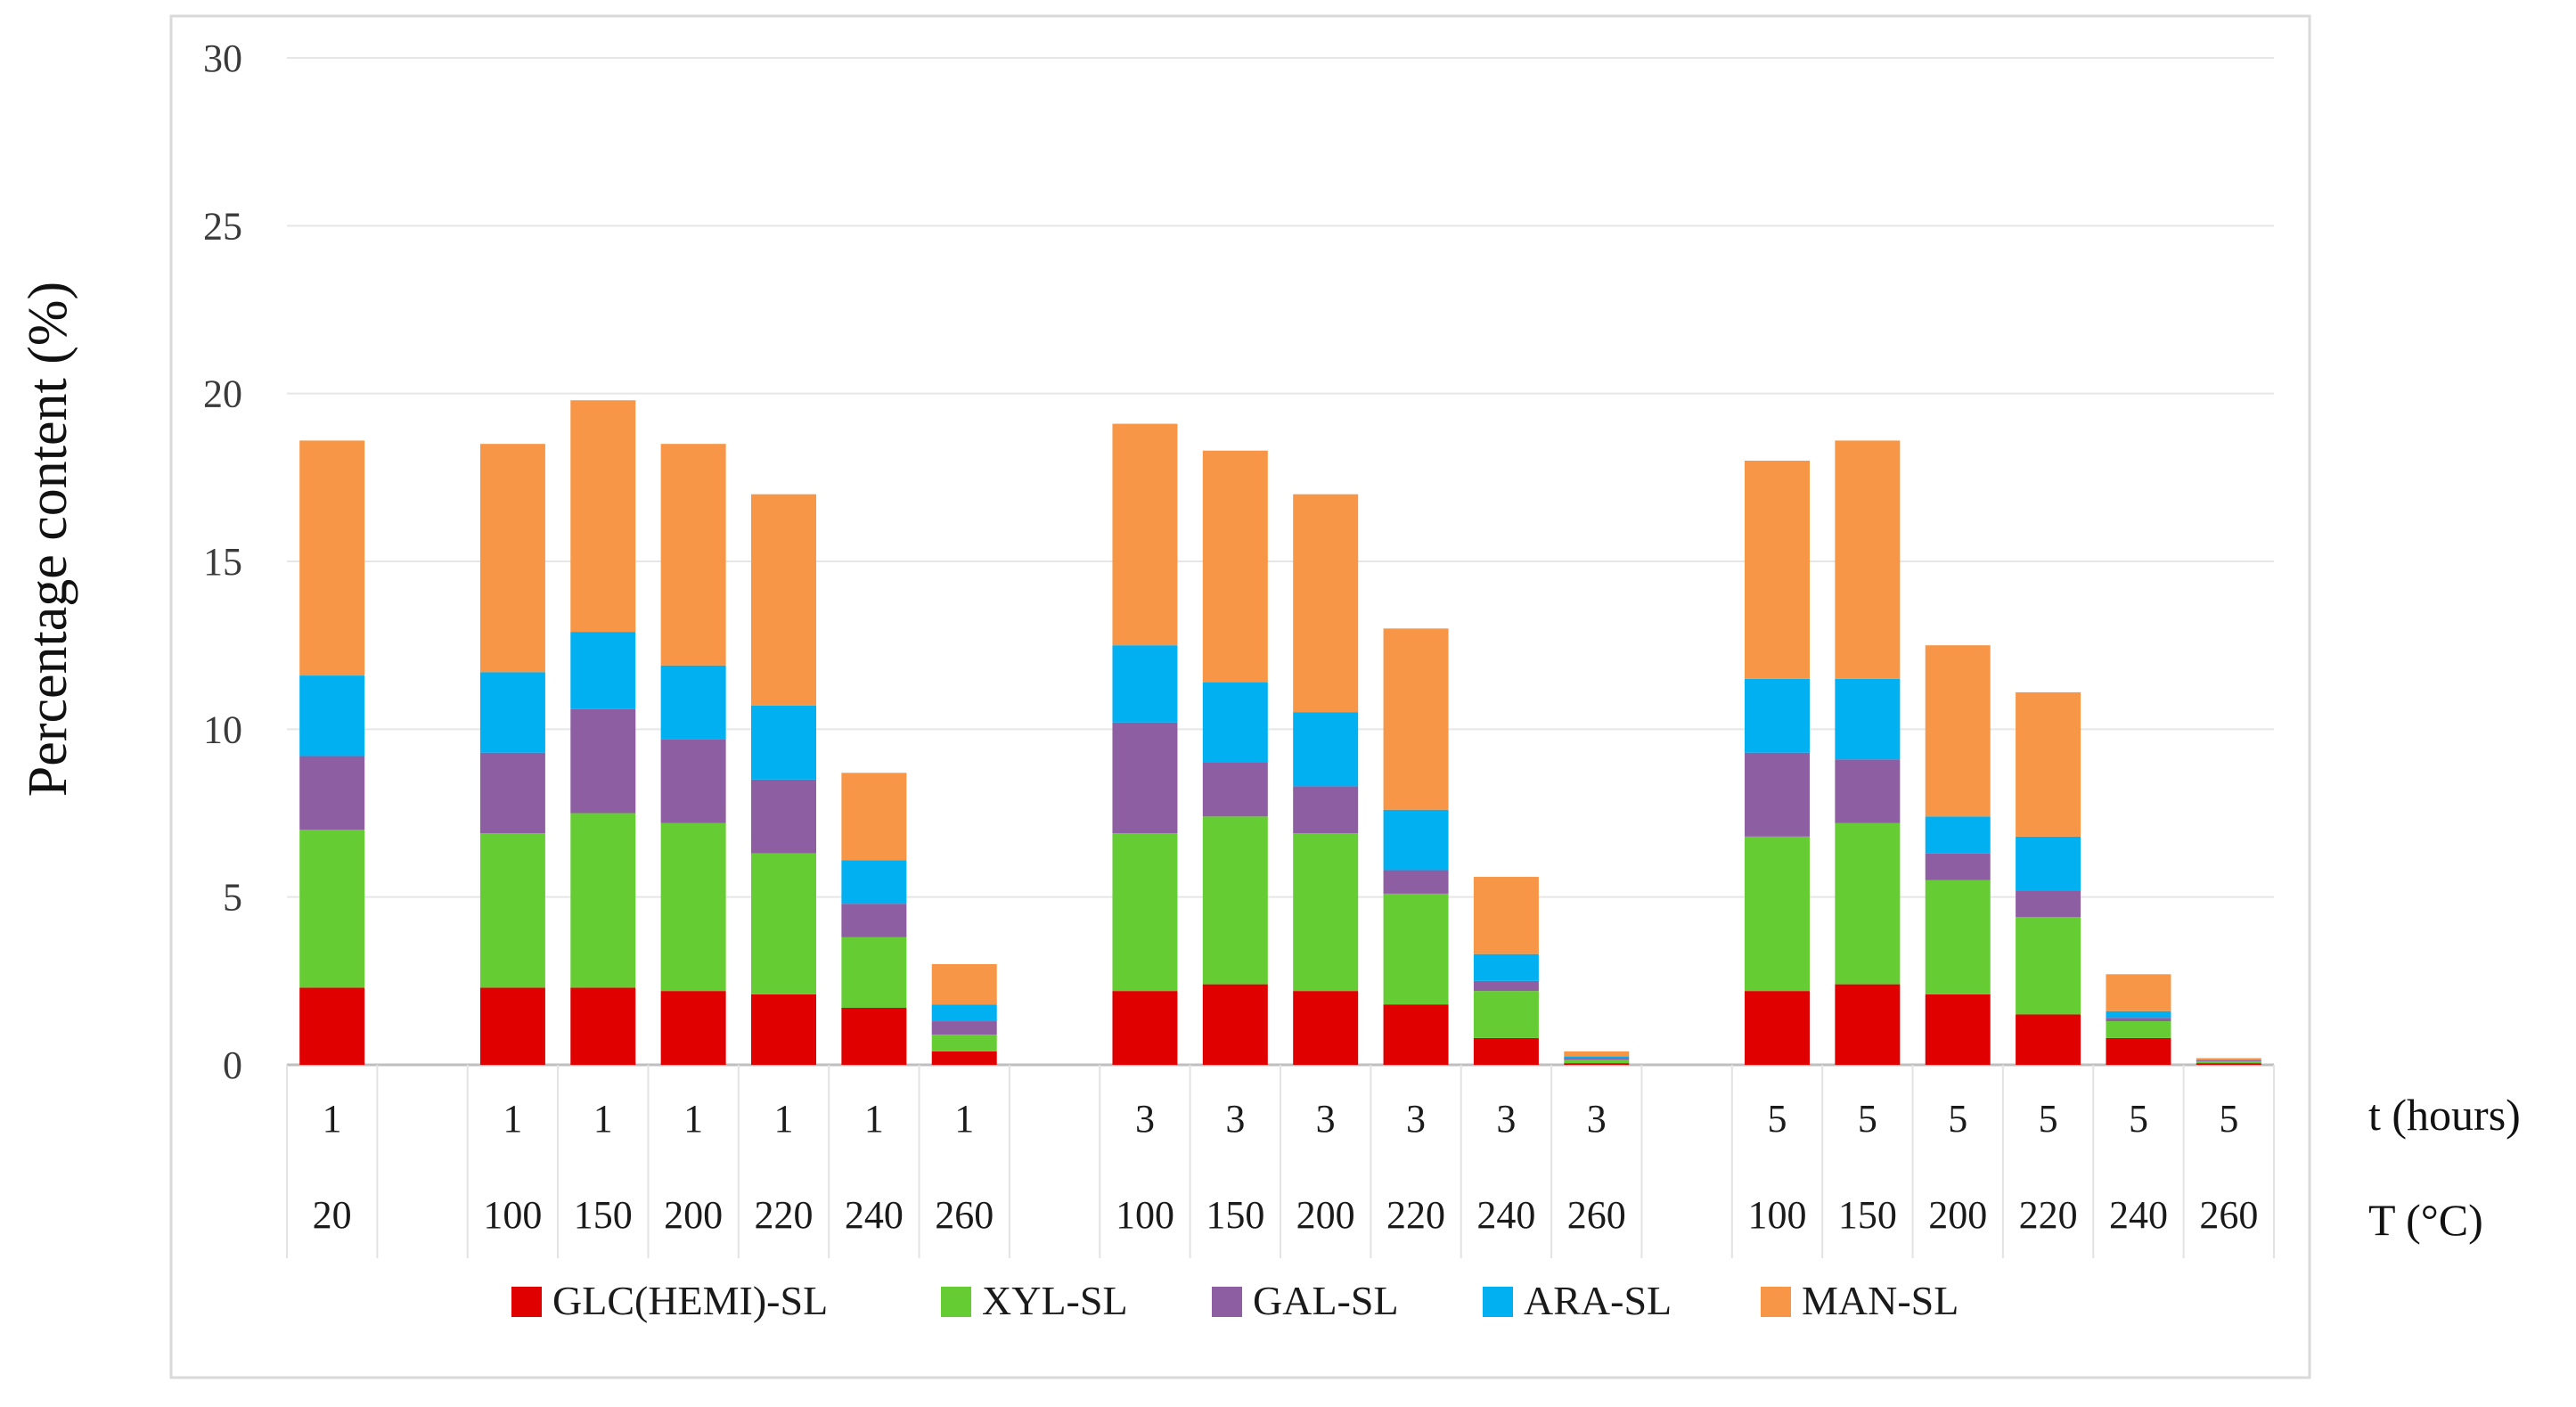 This screenshot has height=1407, width=2576. I want to click on y-tick-label: 5, so click(232, 898).